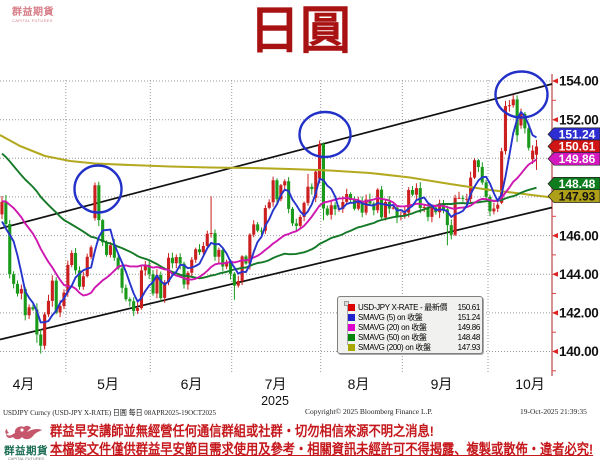  Describe the element at coordinates (24, 384) in the screenshot. I see `svg-text: 4月` at that location.